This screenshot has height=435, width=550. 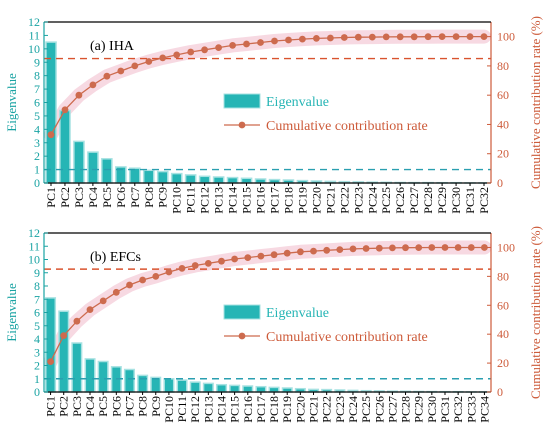 What do you see at coordinates (90, 406) in the screenshot?
I see `x-tick-label: PC4` at bounding box center [90, 406].